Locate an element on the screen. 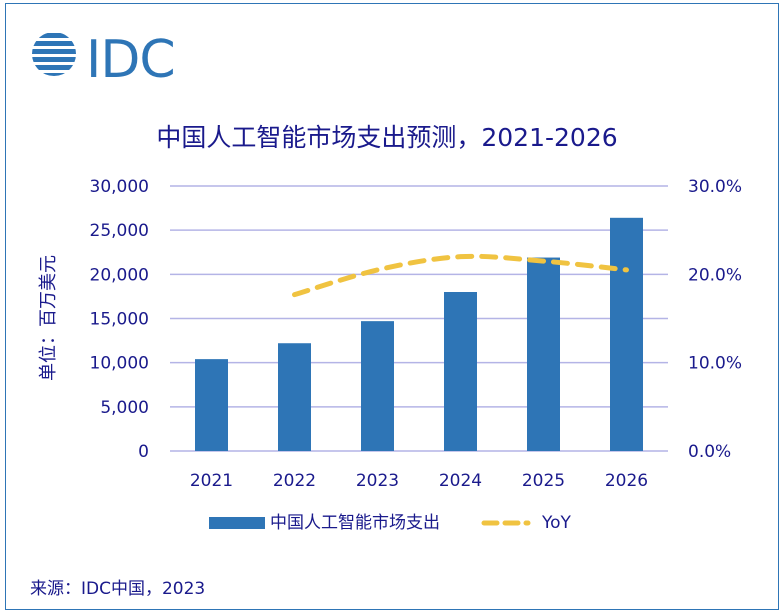  y-tick-label: 5,000 is located at coordinates (124, 408).